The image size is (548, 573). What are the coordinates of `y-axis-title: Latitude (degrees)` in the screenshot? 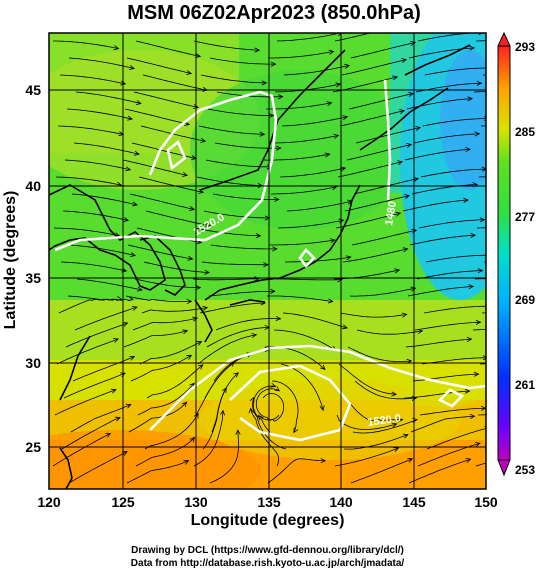 It's located at (10, 260).